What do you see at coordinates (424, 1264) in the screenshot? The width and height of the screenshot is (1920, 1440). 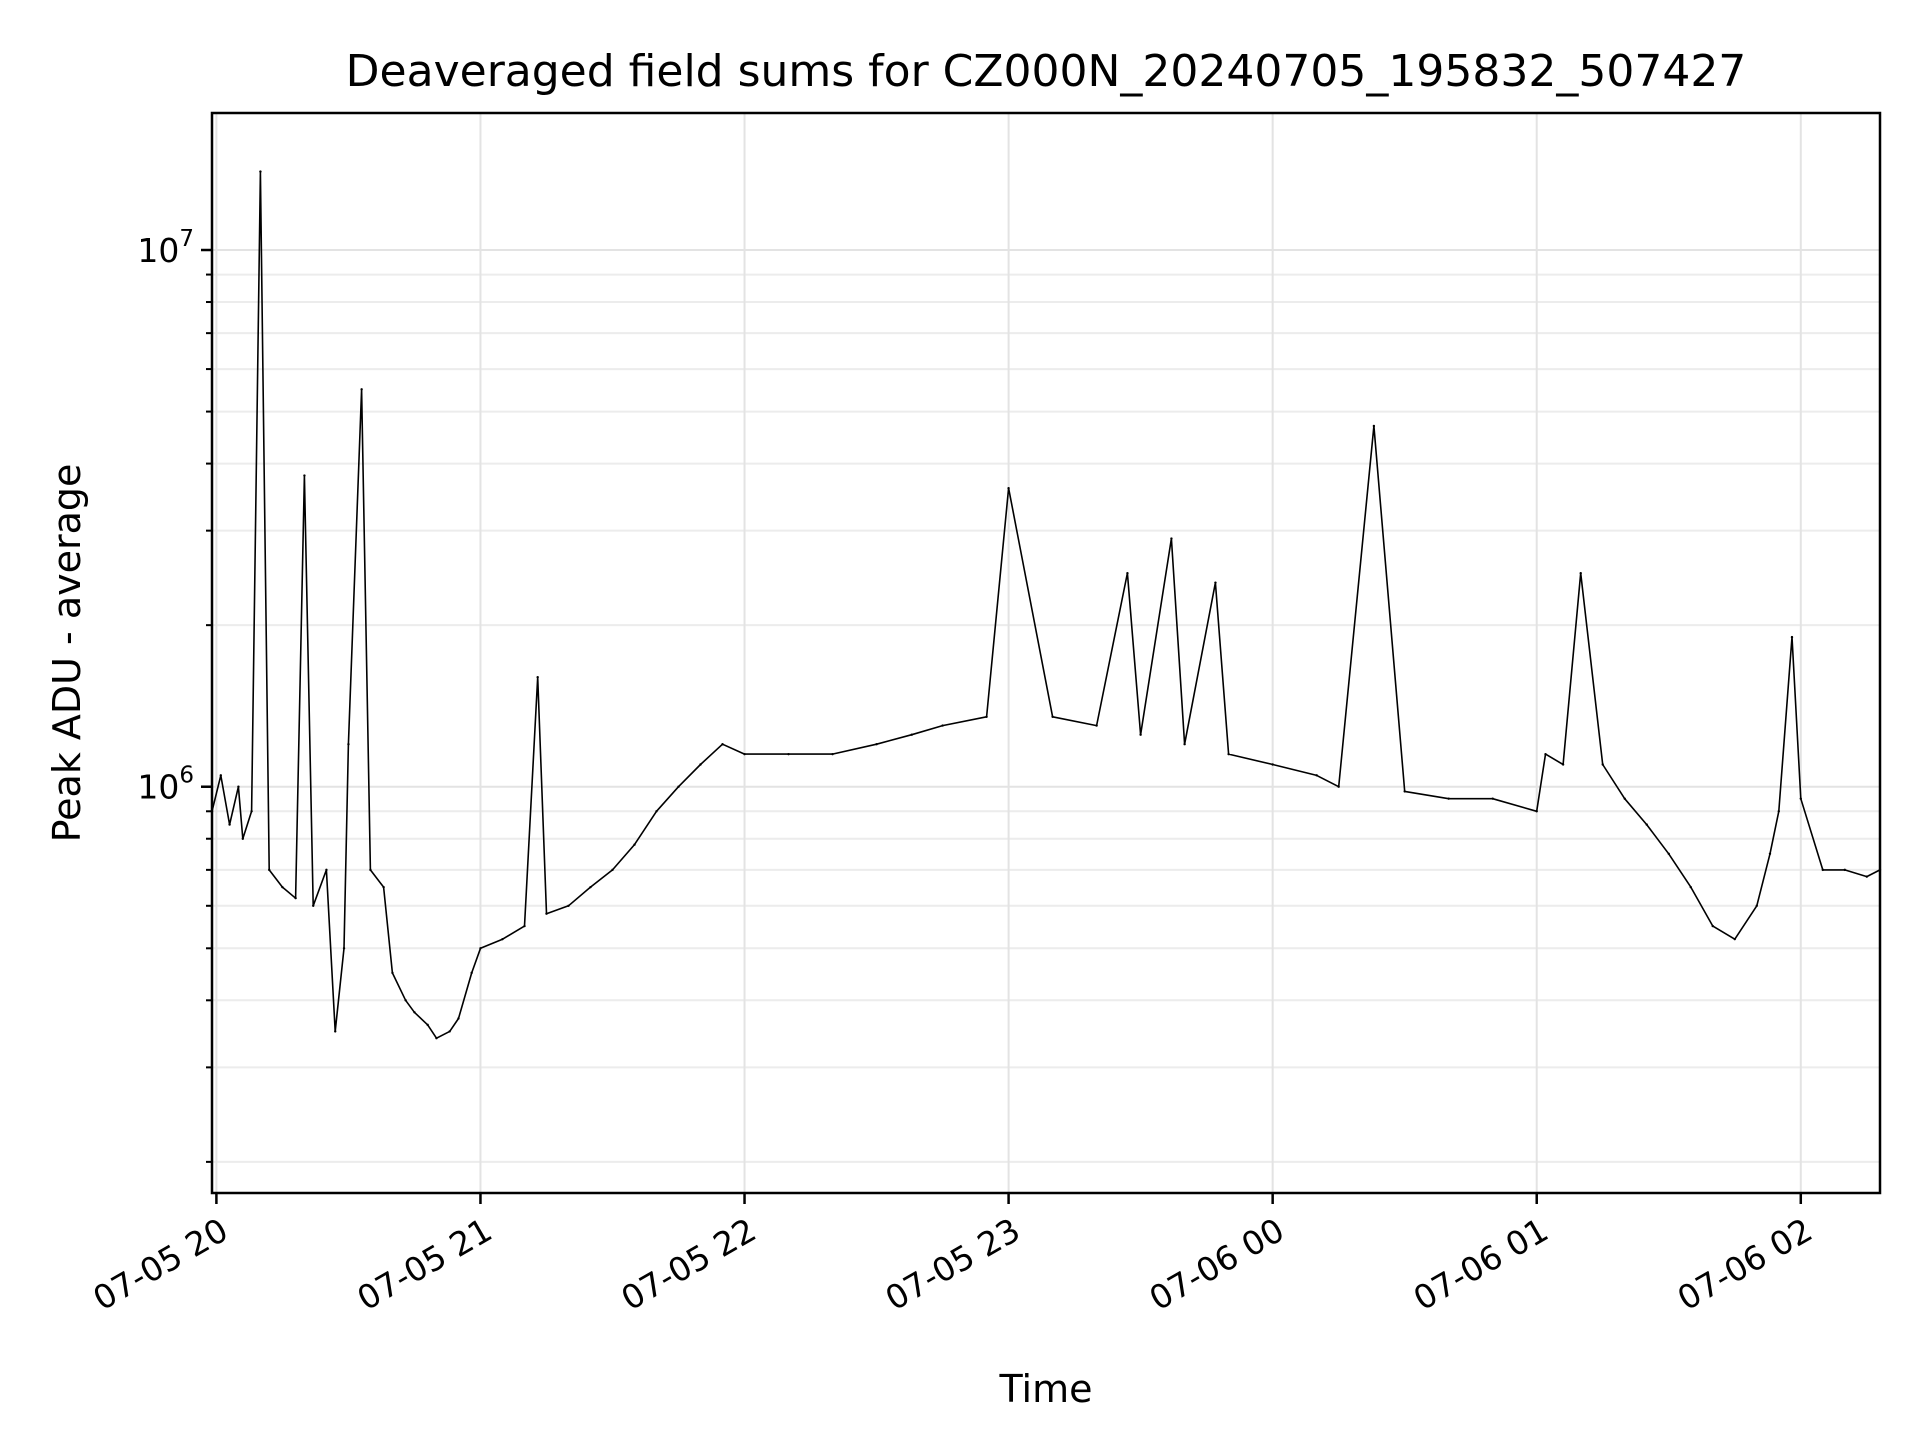 I see `x-tick-label: 07-05 21` at bounding box center [424, 1264].